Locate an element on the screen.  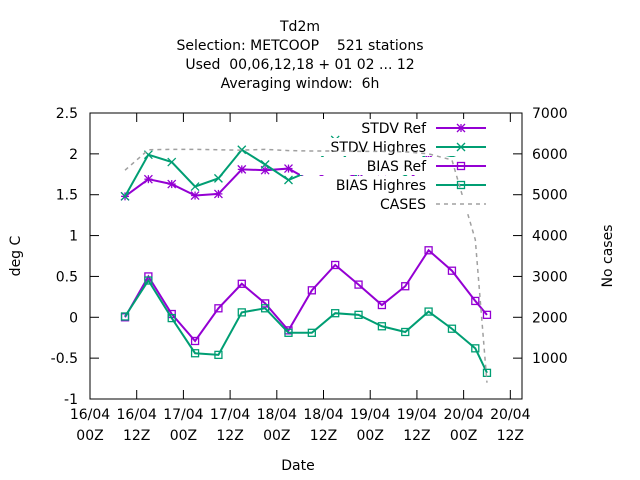
y2-tick-label: 1000 is located at coordinates (550, 359).